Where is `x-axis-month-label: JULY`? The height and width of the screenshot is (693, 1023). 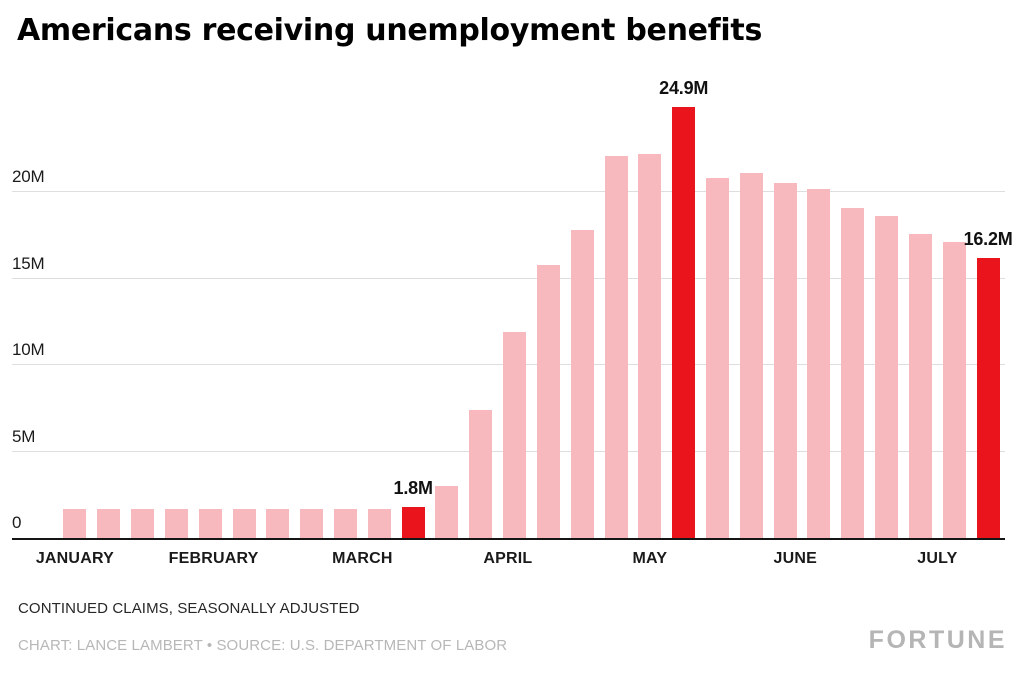
x-axis-month-label: JULY is located at coordinates (937, 558).